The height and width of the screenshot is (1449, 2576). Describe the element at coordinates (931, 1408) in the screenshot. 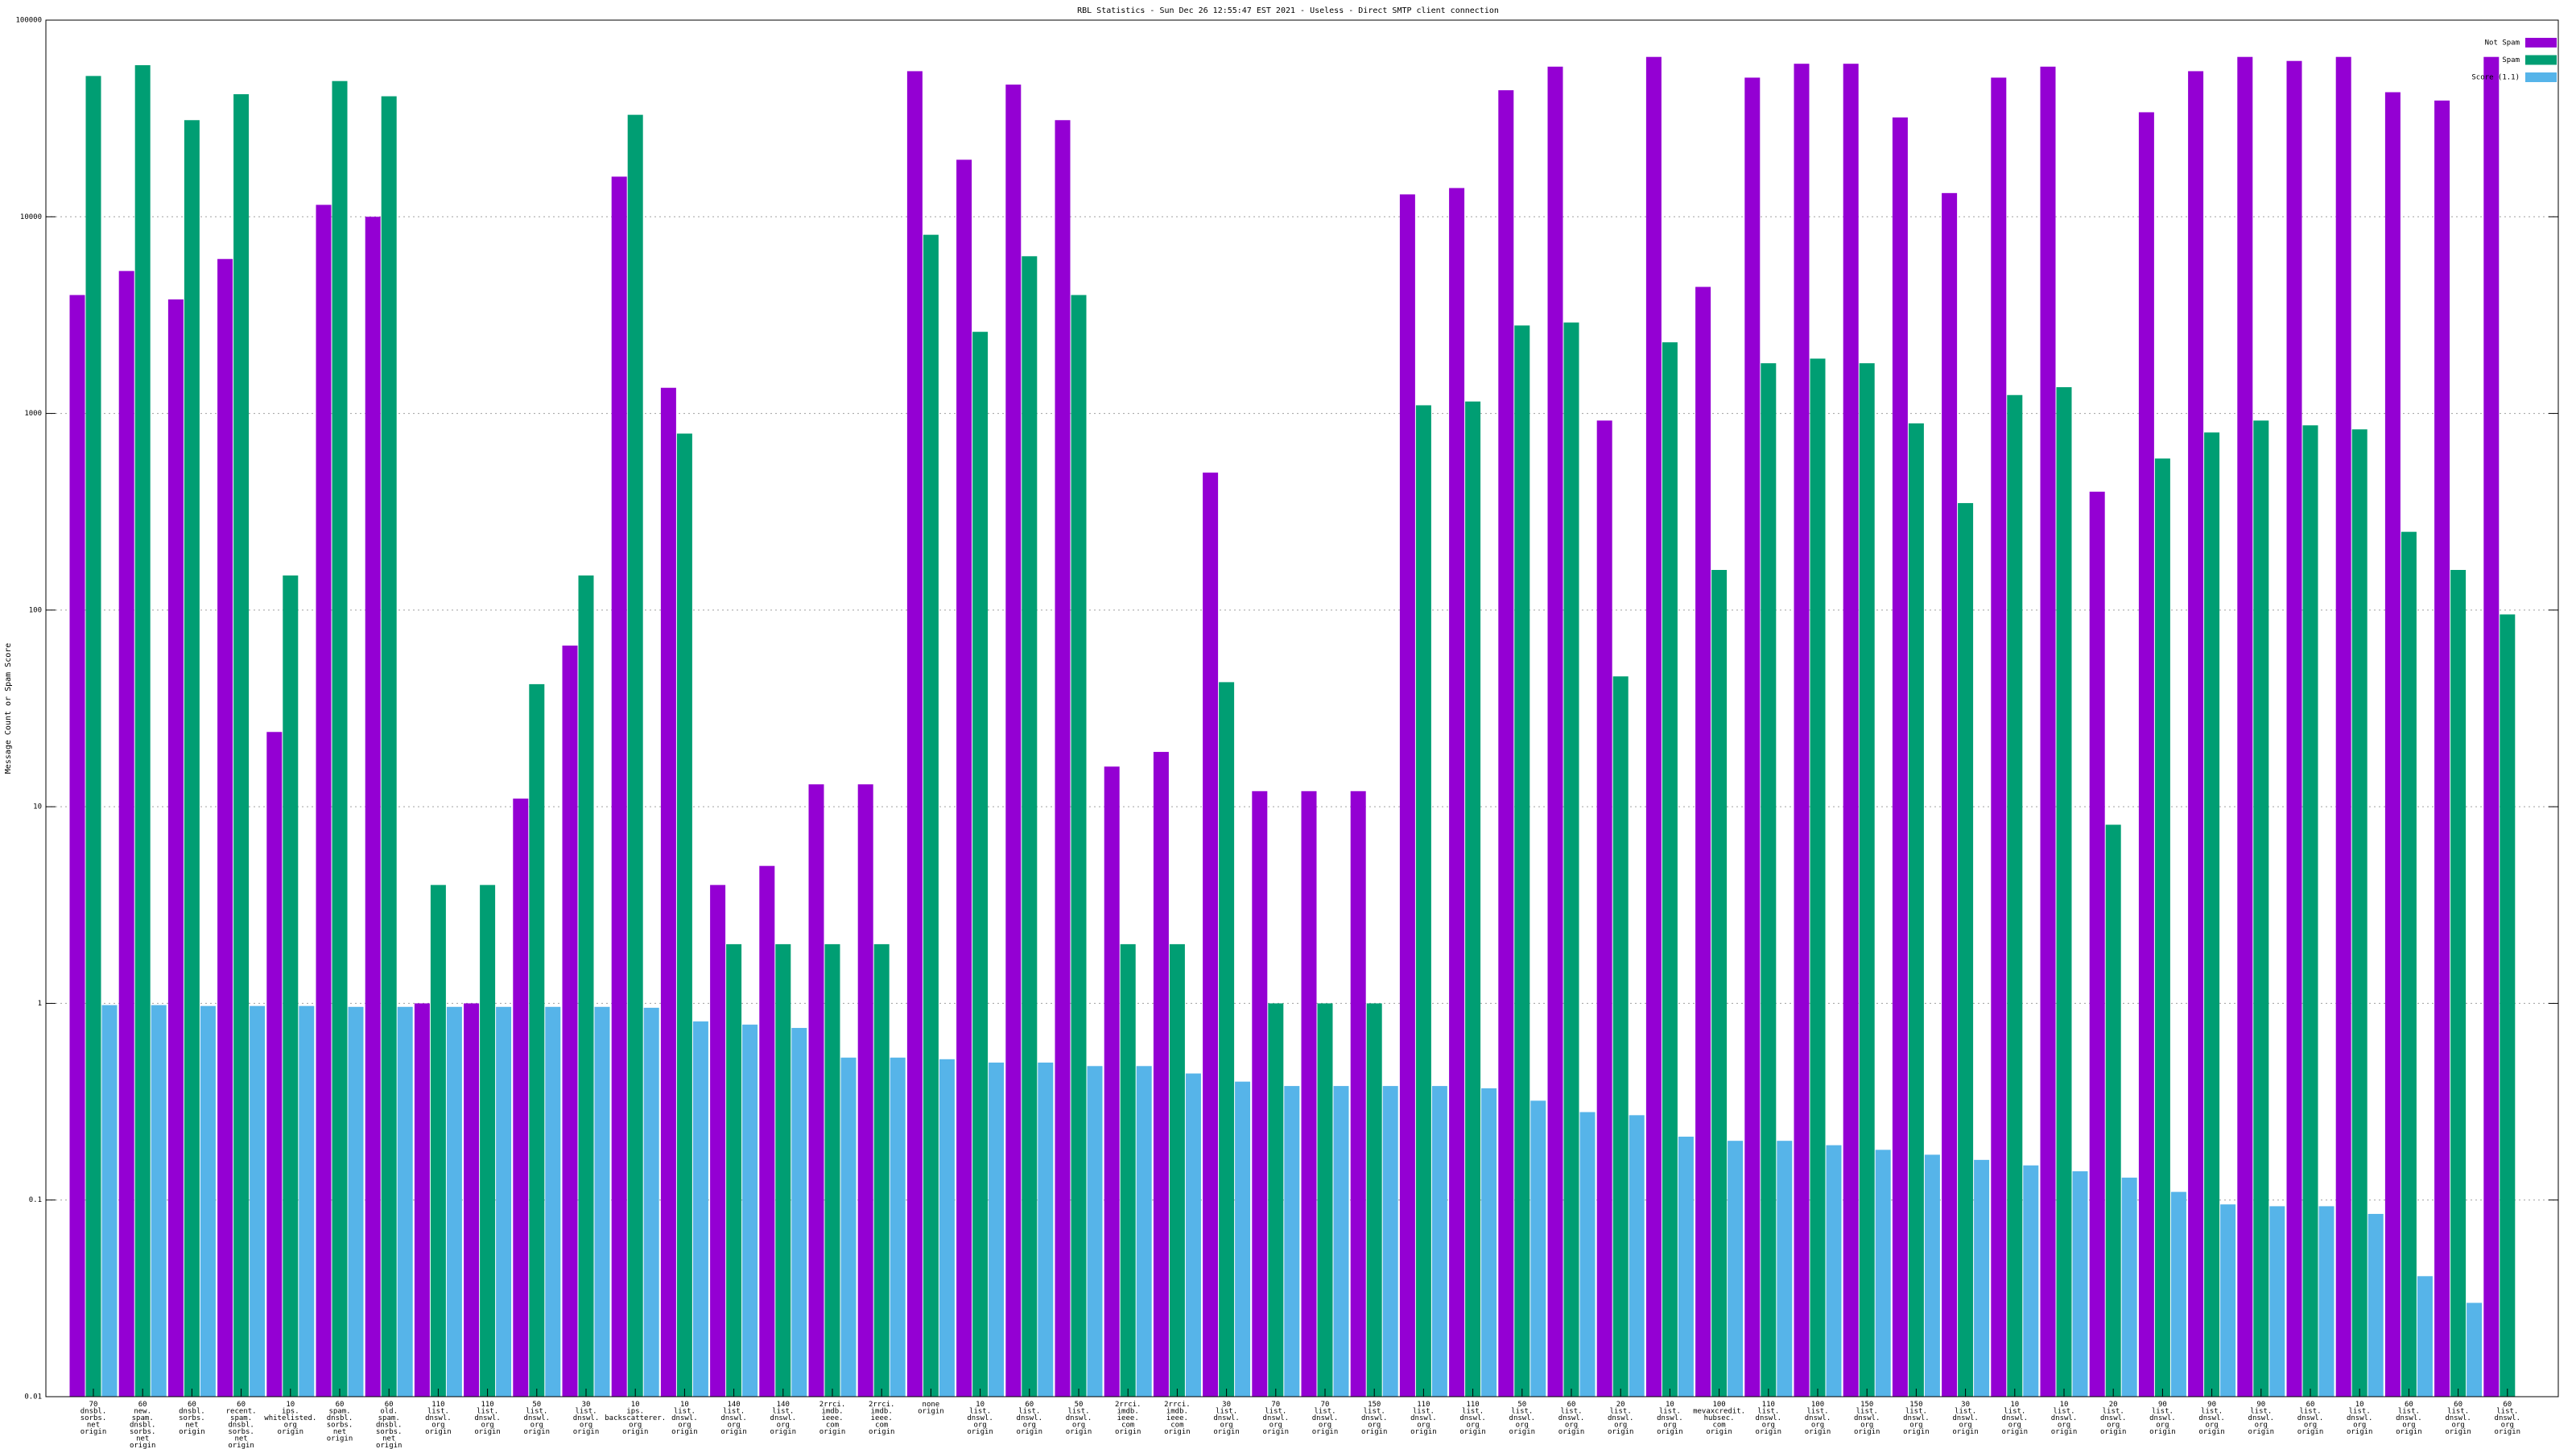

I see `x-tick-label: none origin` at that location.